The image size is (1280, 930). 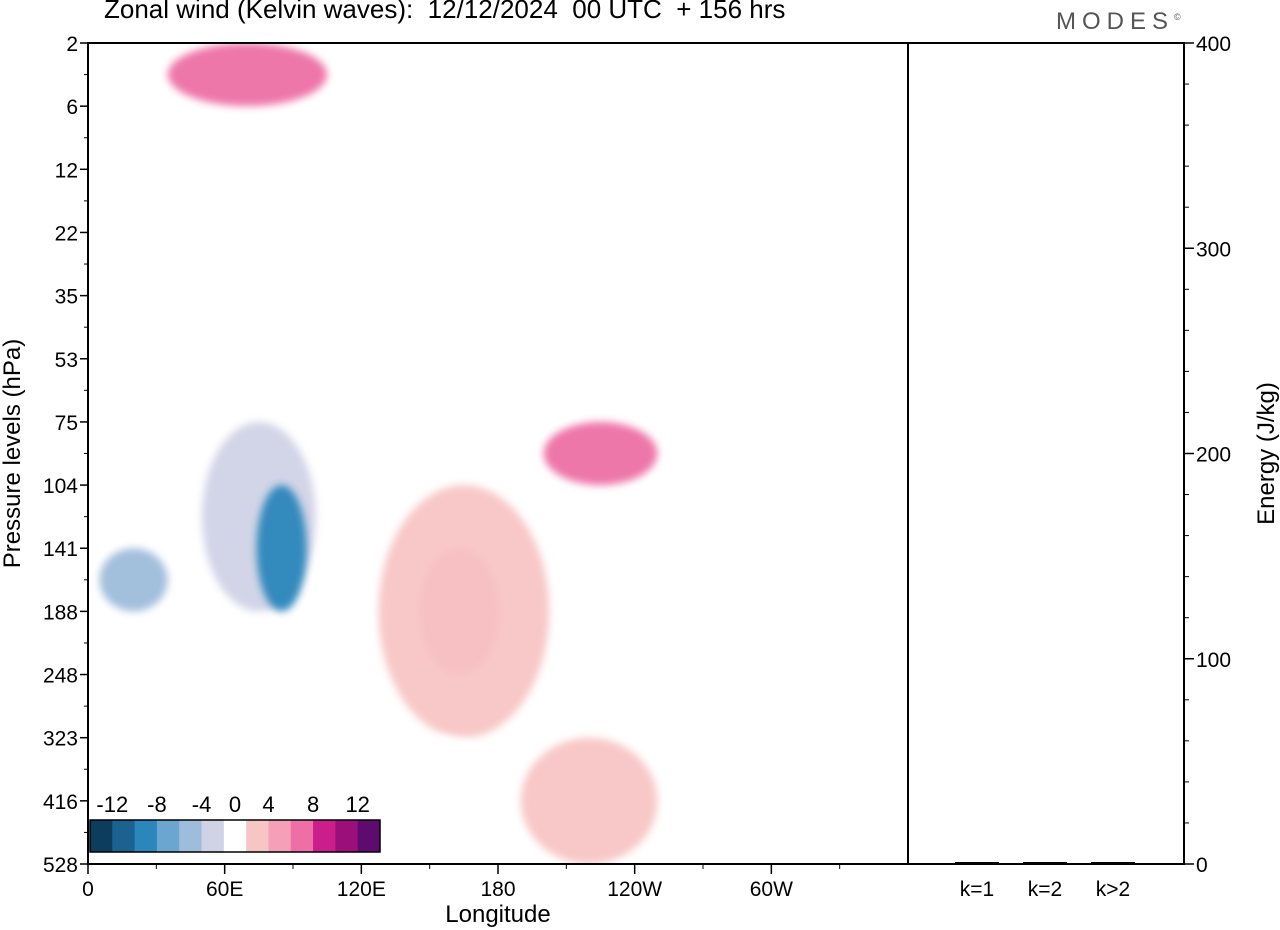 What do you see at coordinates (1045, 863) in the screenshot?
I see `energy-bar-k=2` at bounding box center [1045, 863].